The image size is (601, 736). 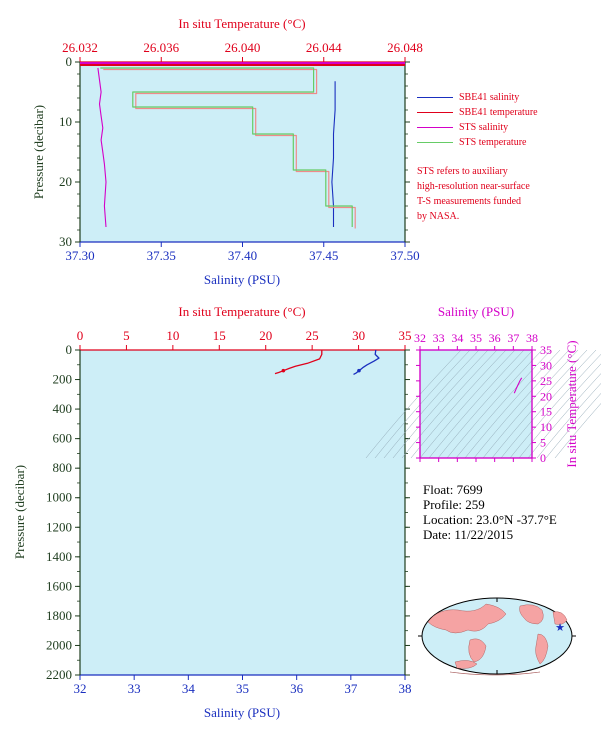 What do you see at coordinates (366, 362) in the screenshot?
I see `salinity-profile-line` at bounding box center [366, 362].